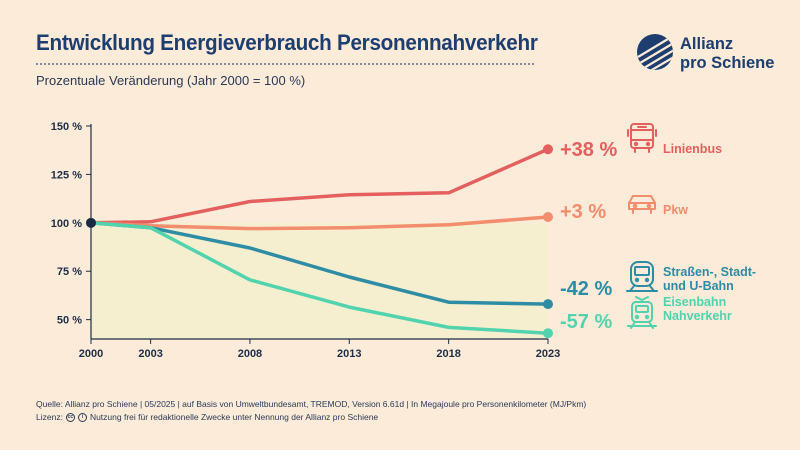 The width and height of the screenshot is (800, 450). I want to click on y-tick-label: 150 %, so click(66, 127).